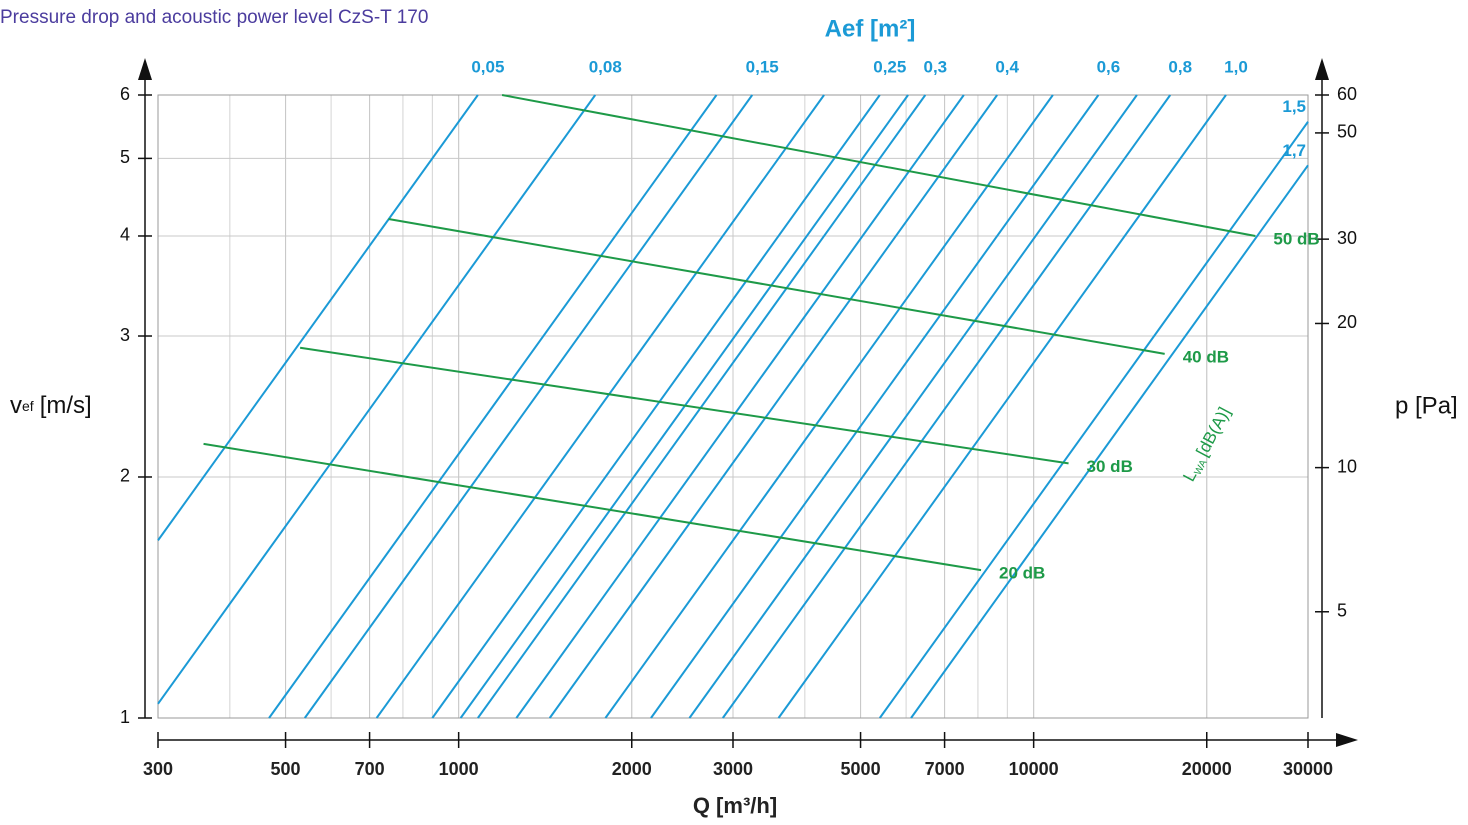  Describe the element at coordinates (1109, 66) in the screenshot. I see `aef-label: 0,6` at that location.